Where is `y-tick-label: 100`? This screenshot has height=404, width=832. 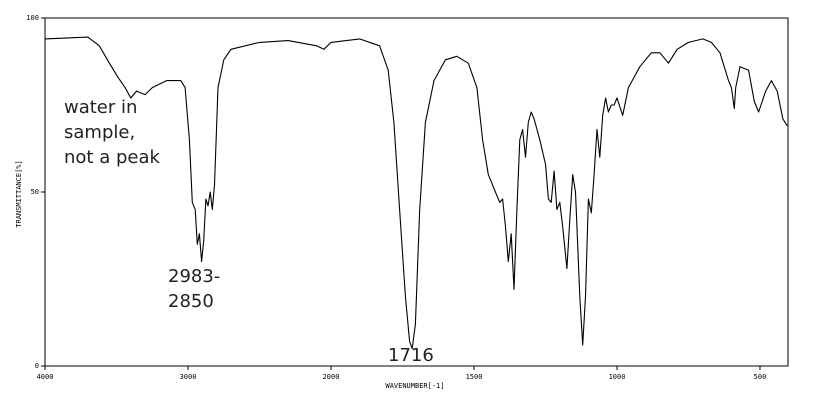
y-tick-label: 100 is located at coordinates (32, 18).